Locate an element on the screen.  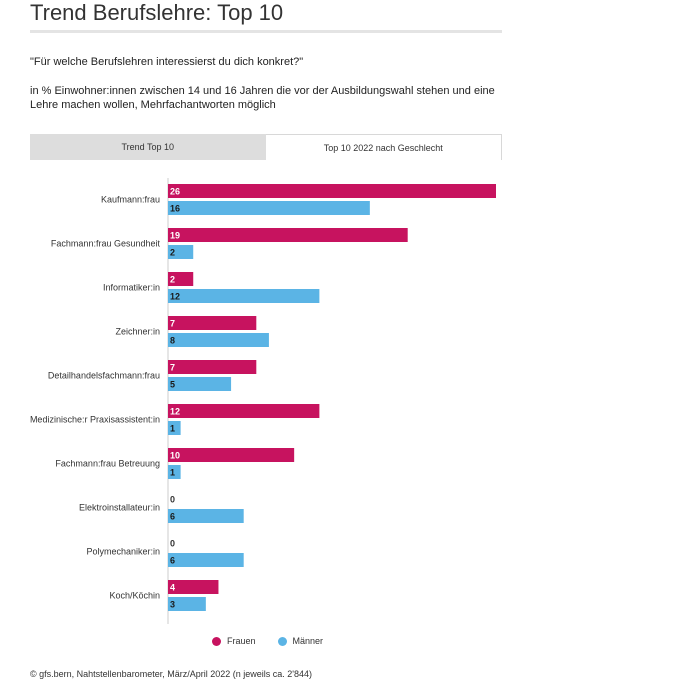
category-label: Fachmann:frau Betreuung is located at coordinates (107, 464).